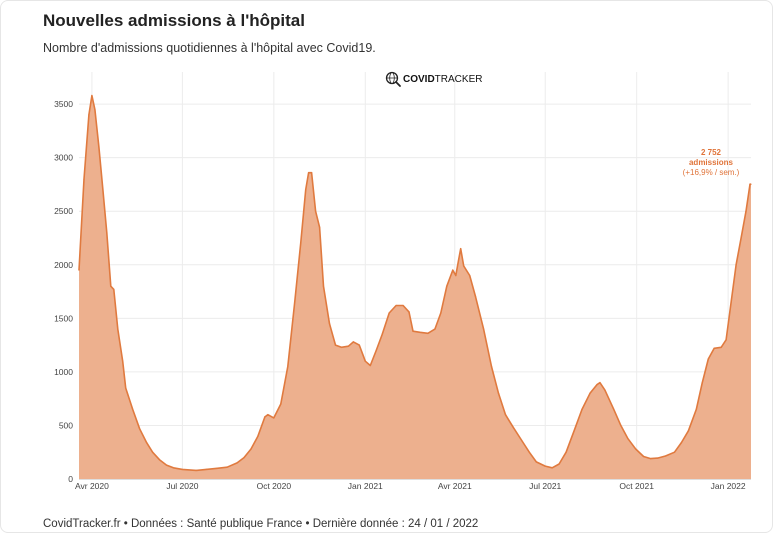 The image size is (773, 533). What do you see at coordinates (442, 79) in the screenshot?
I see `brand-name: COVIDTRACKER` at bounding box center [442, 79].